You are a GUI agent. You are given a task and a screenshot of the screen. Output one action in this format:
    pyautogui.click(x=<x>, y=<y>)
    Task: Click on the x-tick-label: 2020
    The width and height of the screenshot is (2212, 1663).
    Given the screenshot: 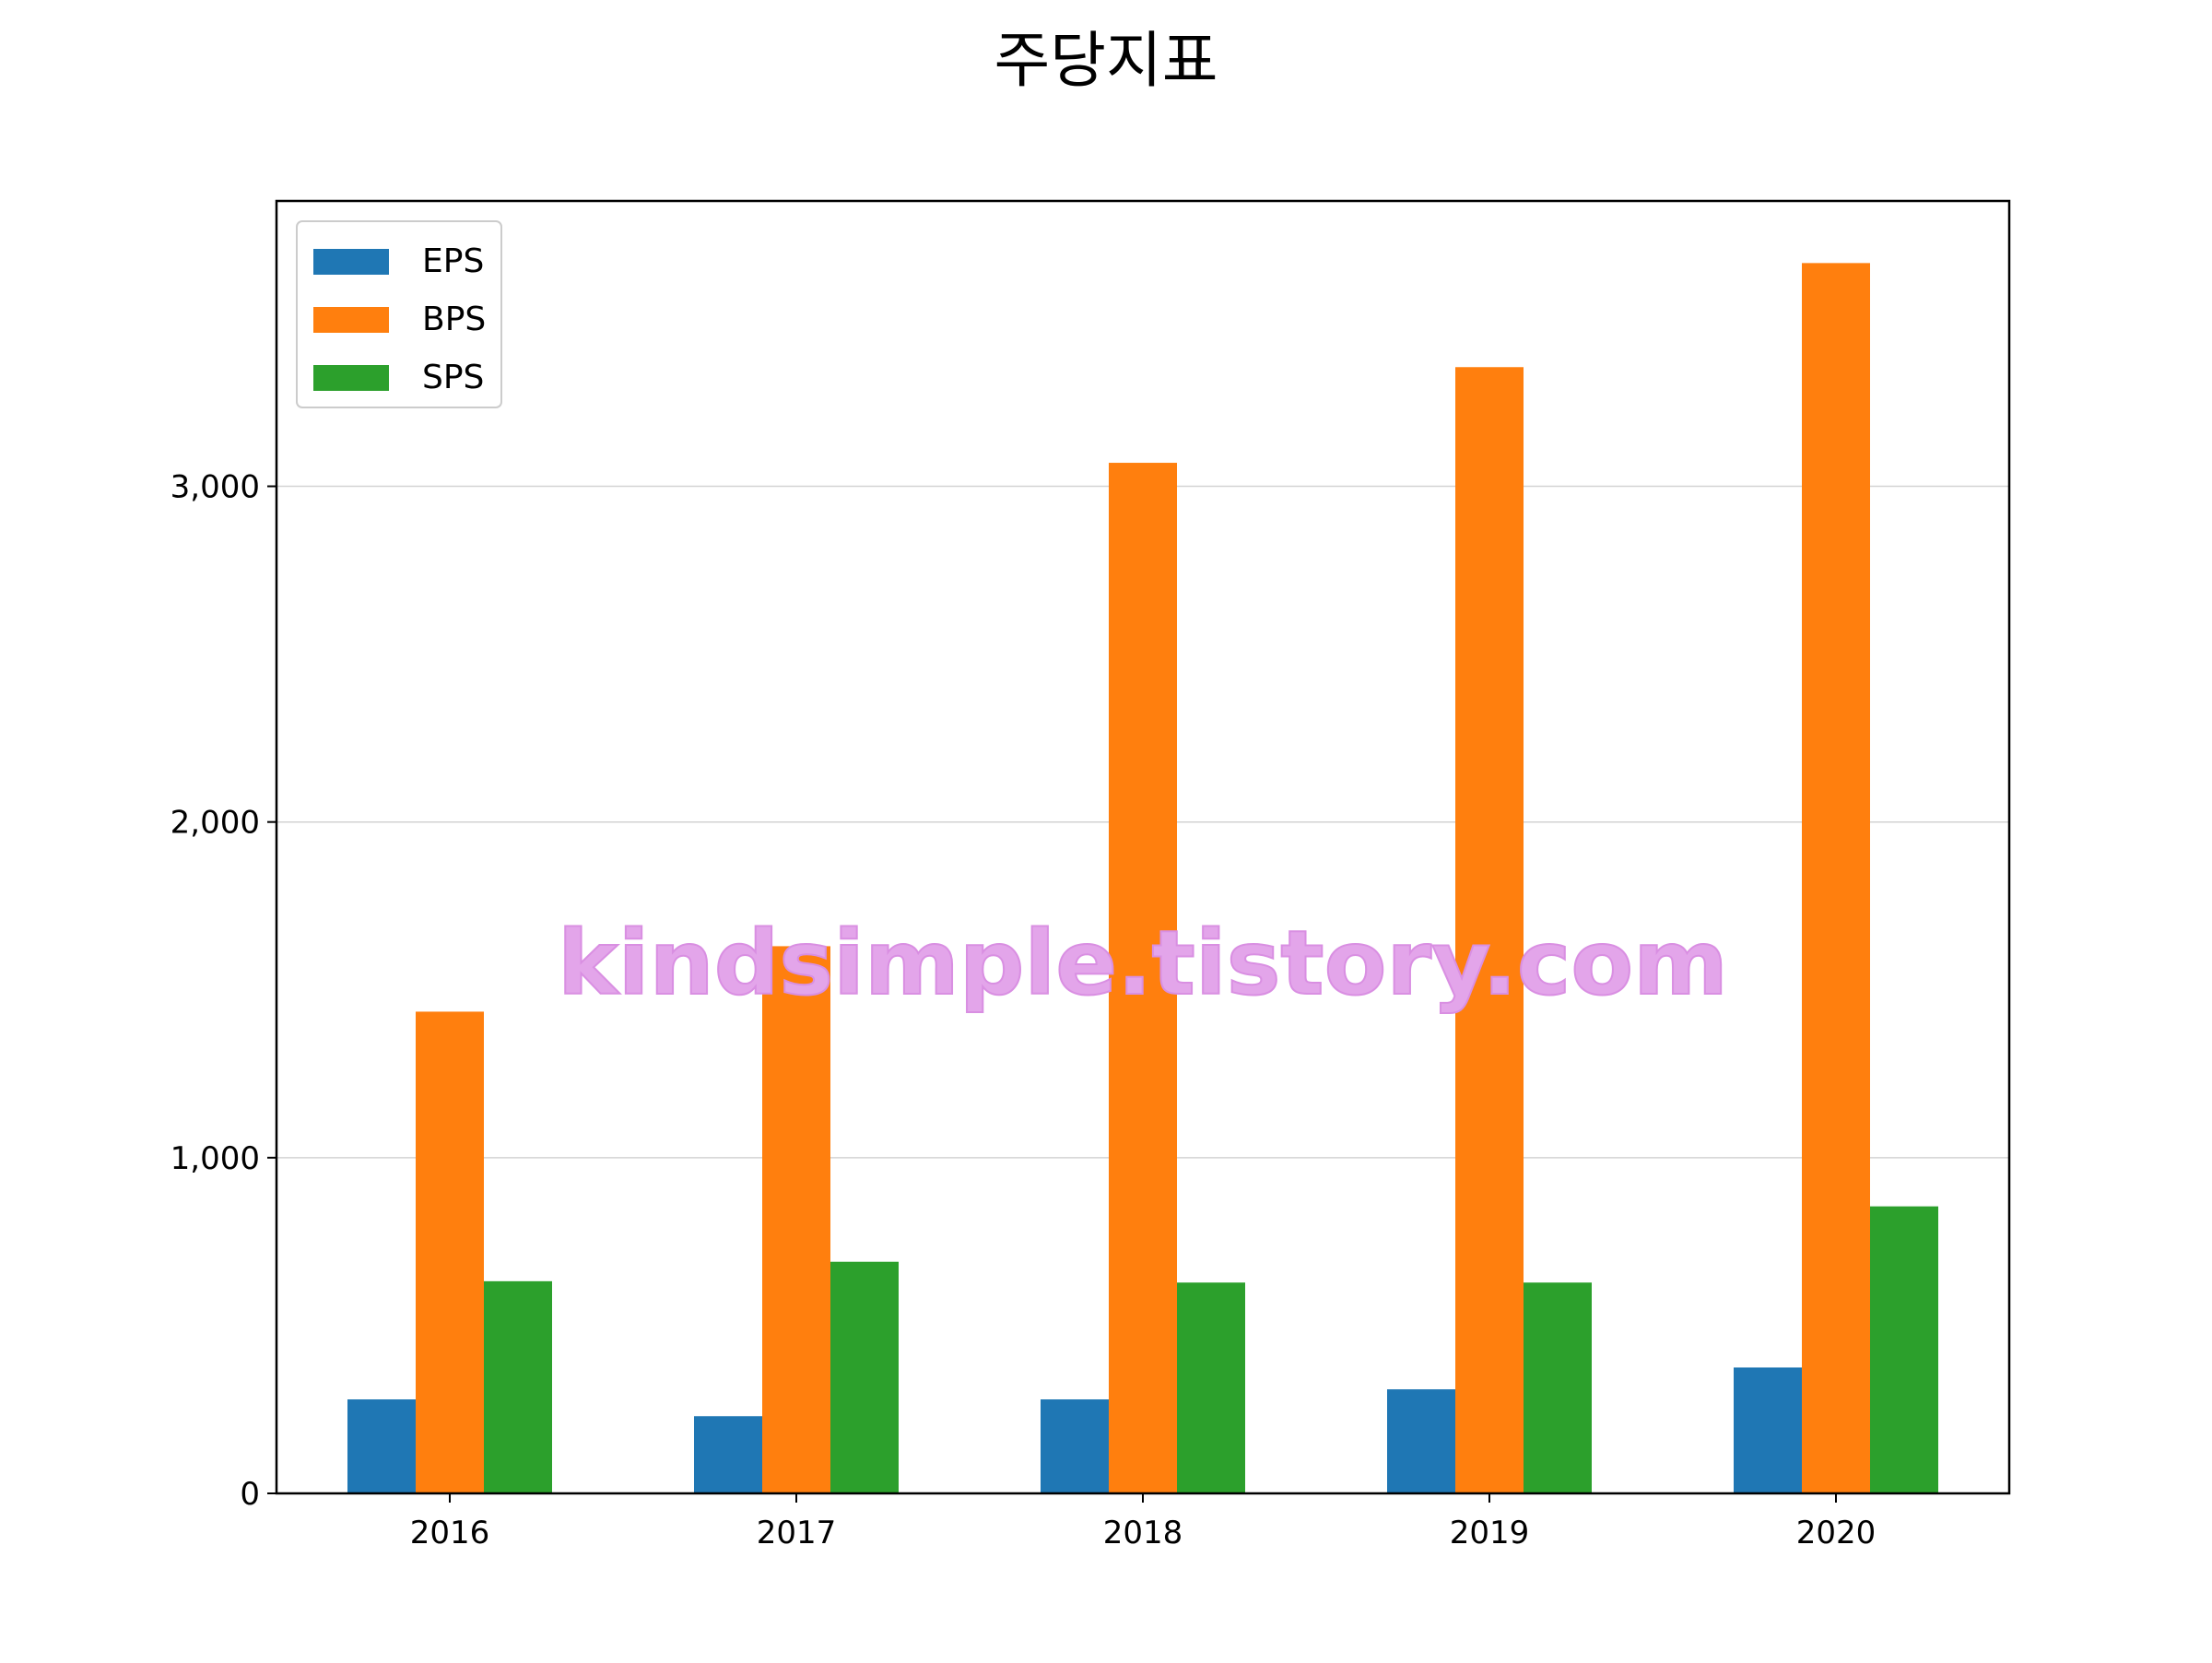 What is the action you would take?
    pyautogui.click(x=1836, y=1533)
    